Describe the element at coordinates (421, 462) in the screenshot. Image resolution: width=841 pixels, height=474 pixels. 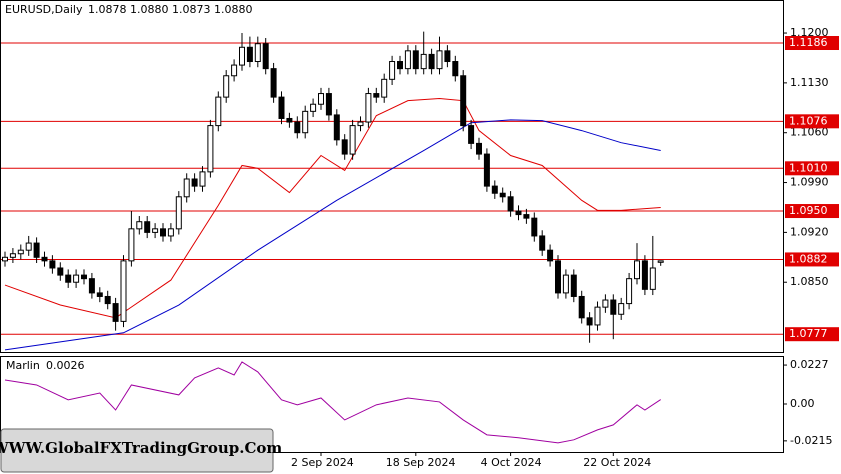
I see `x-tick-label: 18 Sep 2024` at that location.